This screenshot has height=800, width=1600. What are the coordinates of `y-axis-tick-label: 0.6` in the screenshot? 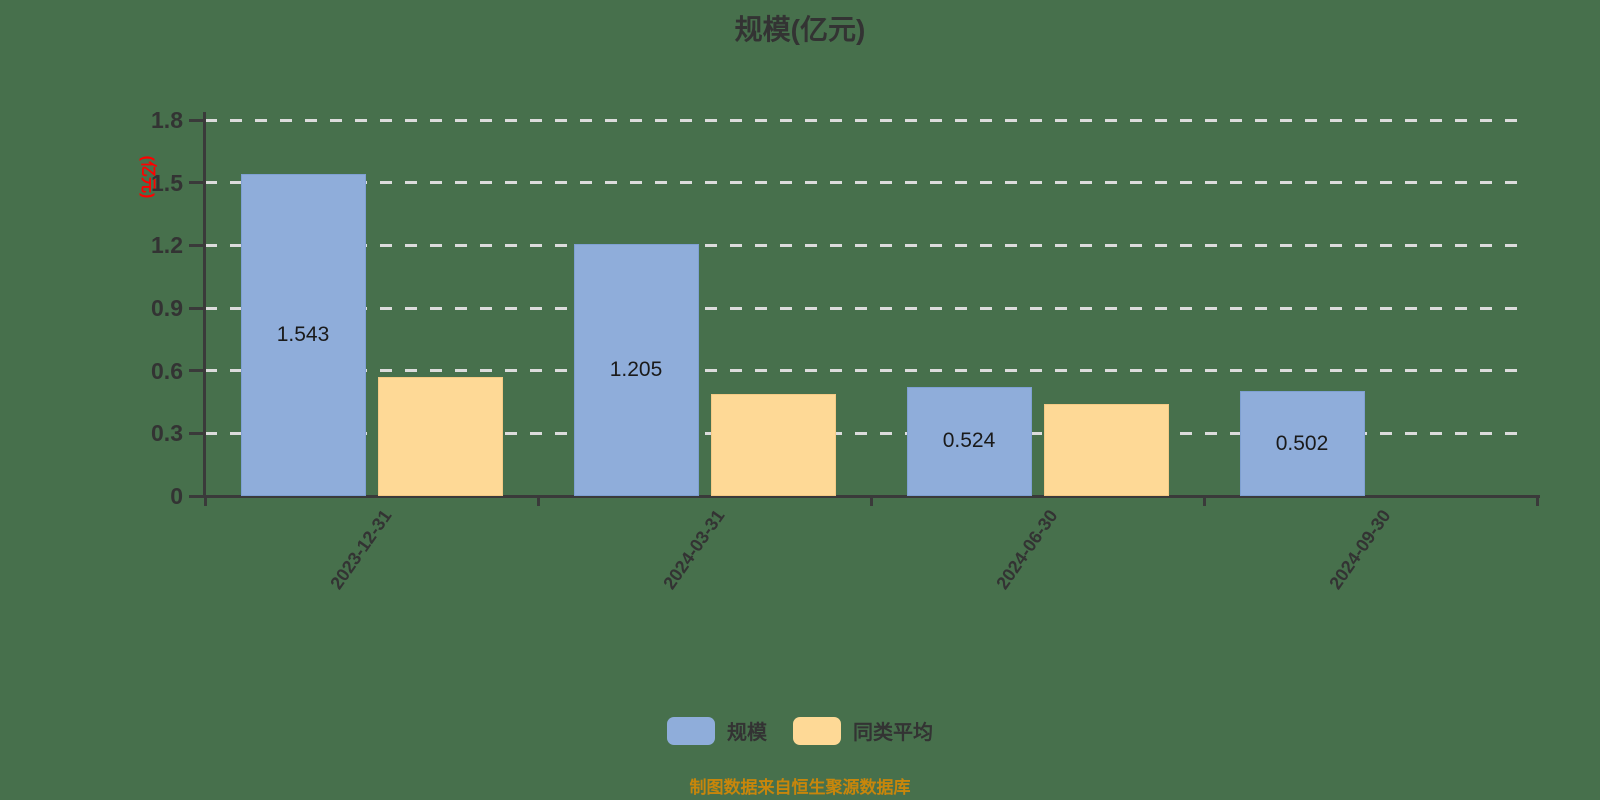 It's located at (167, 370).